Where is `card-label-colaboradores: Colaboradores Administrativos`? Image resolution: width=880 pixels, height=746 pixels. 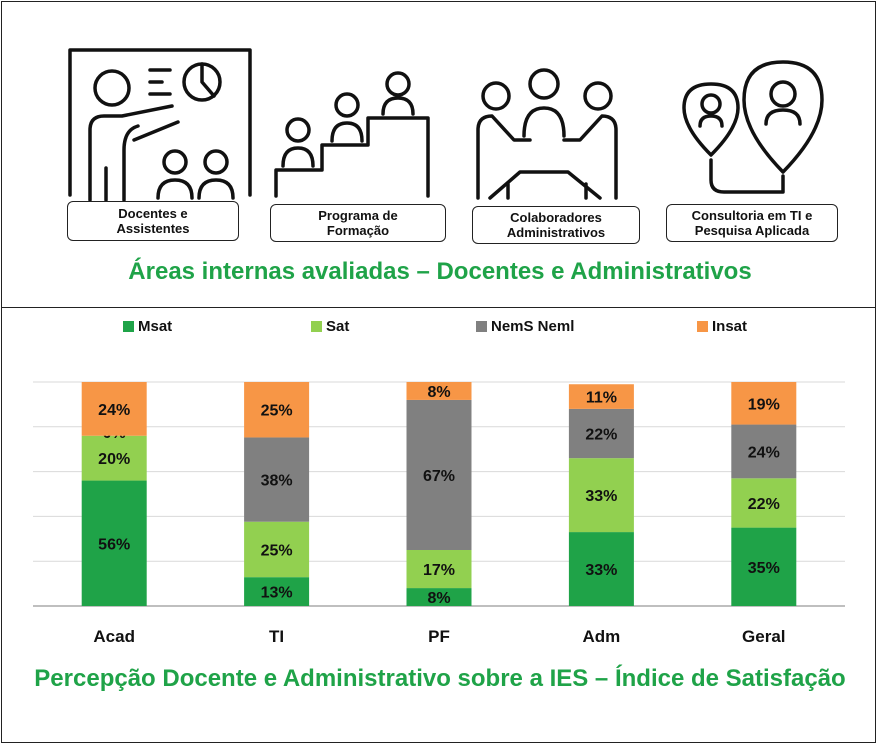
card-label-colaboradores: Colaboradores Administrativos is located at coordinates (556, 225).